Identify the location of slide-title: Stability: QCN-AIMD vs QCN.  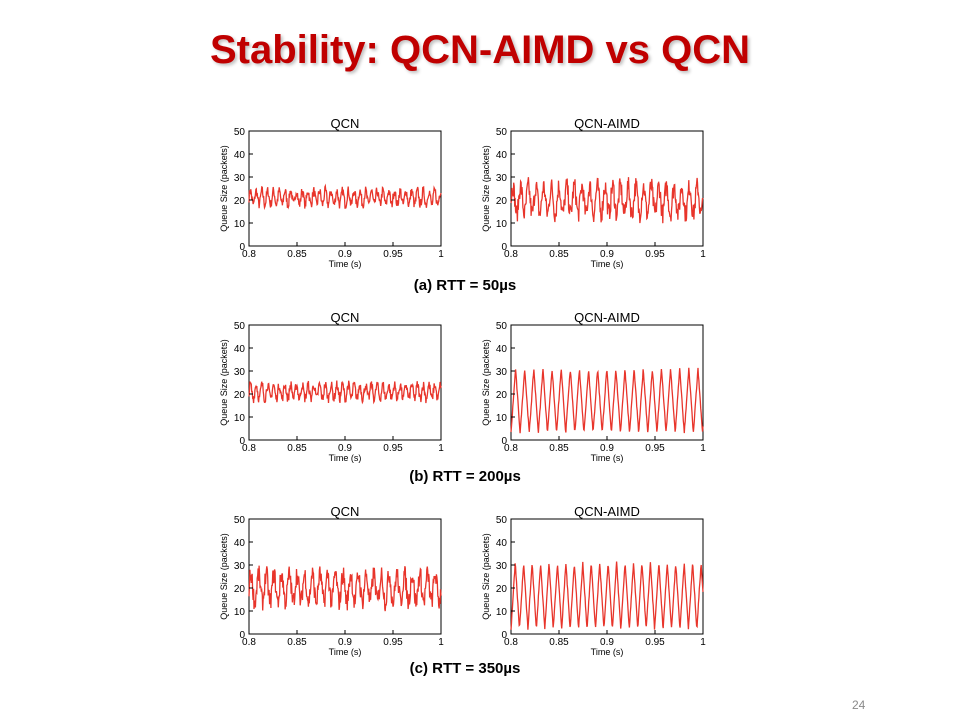
(480, 50).